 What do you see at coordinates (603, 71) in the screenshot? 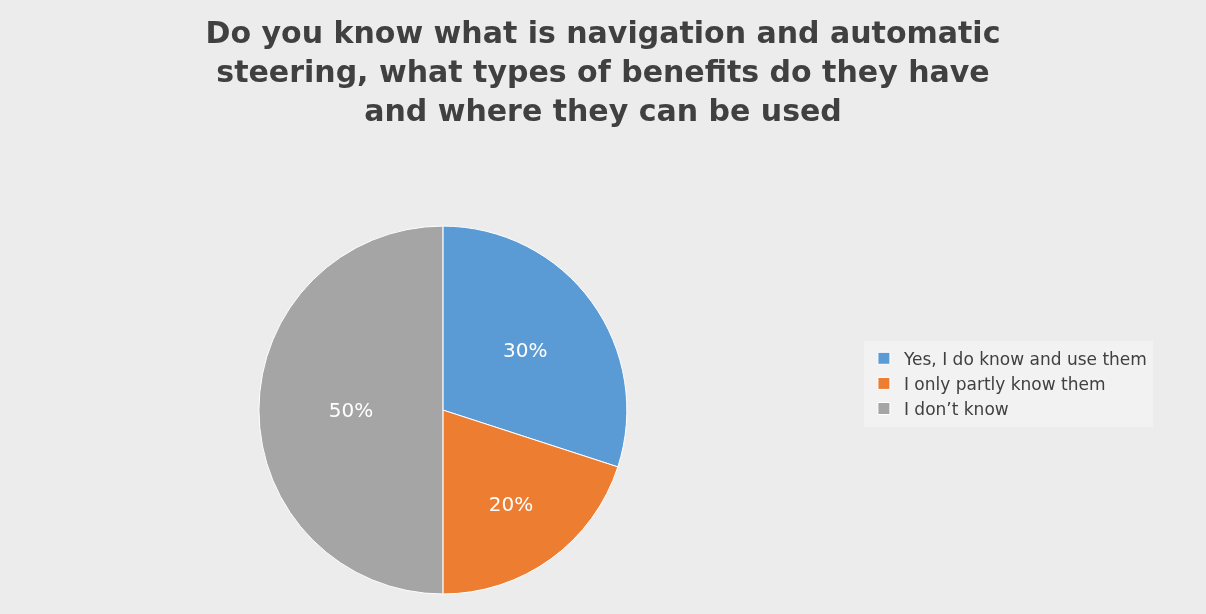
I see `chart-title: Do you know what is navigation and automatic steering, what types of benefits do they have and where they can be used` at bounding box center [603, 71].